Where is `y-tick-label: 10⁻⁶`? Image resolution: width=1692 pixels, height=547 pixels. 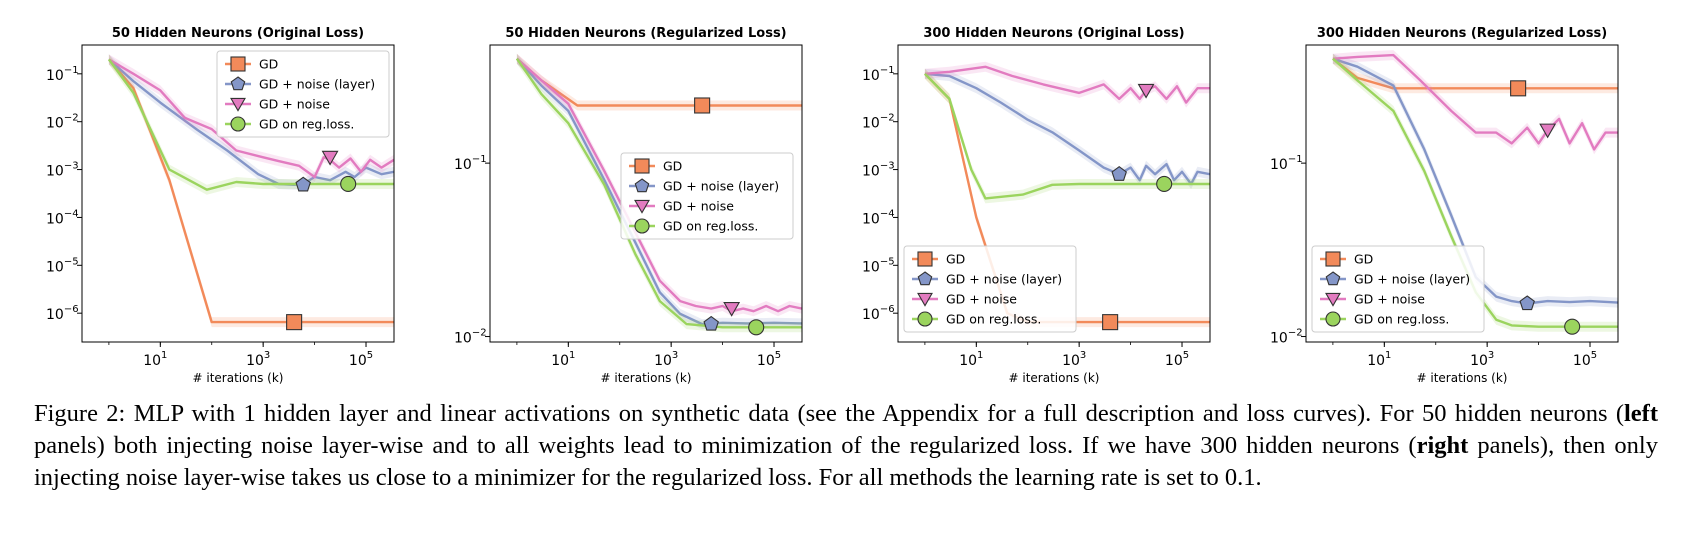 y-tick-label: 10⁻⁶ is located at coordinates (62, 313).